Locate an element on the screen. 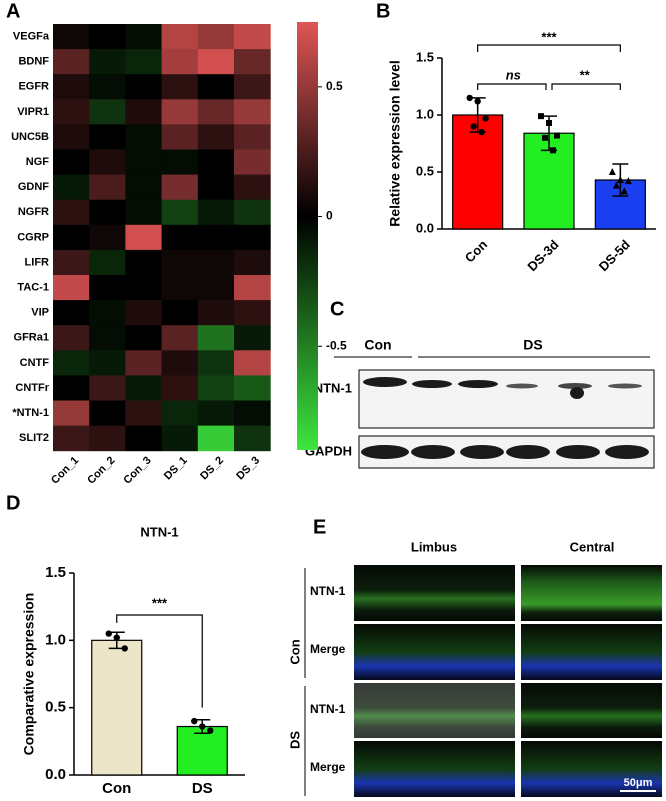 The image size is (666, 801). row-label: *NTN-1 is located at coordinates (30, 413).